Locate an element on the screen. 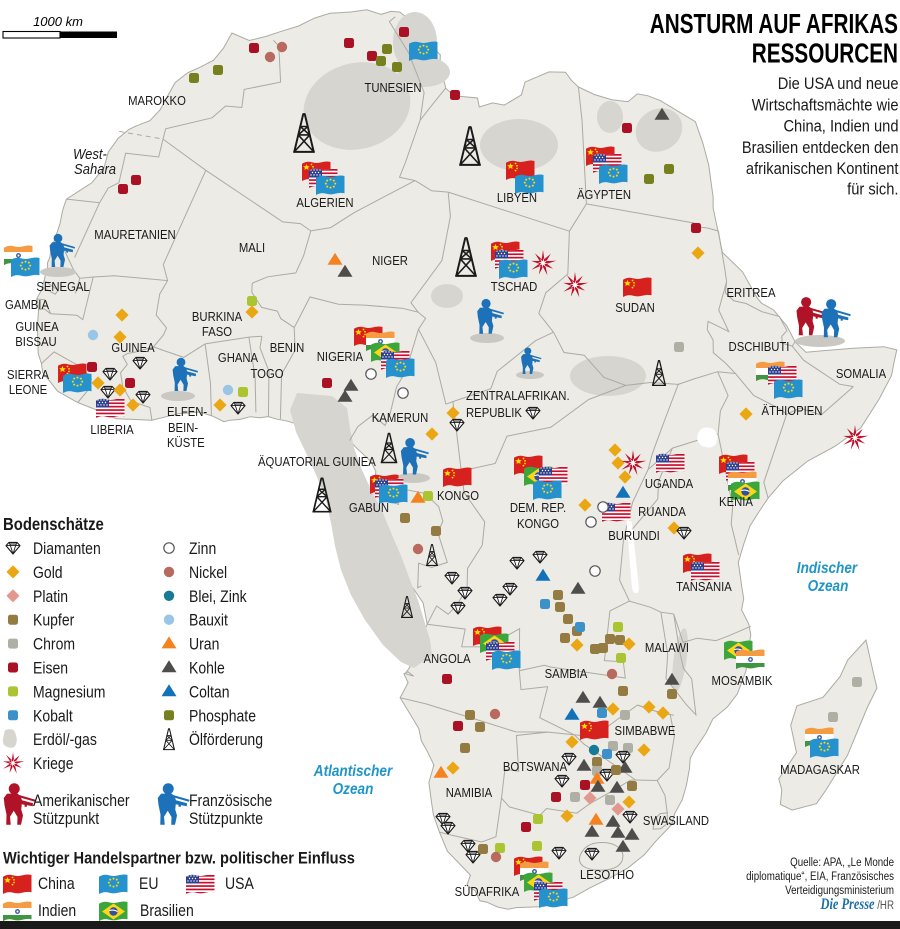 The height and width of the screenshot is (929, 900). svg-text: LIBYEN is located at coordinates (517, 197).